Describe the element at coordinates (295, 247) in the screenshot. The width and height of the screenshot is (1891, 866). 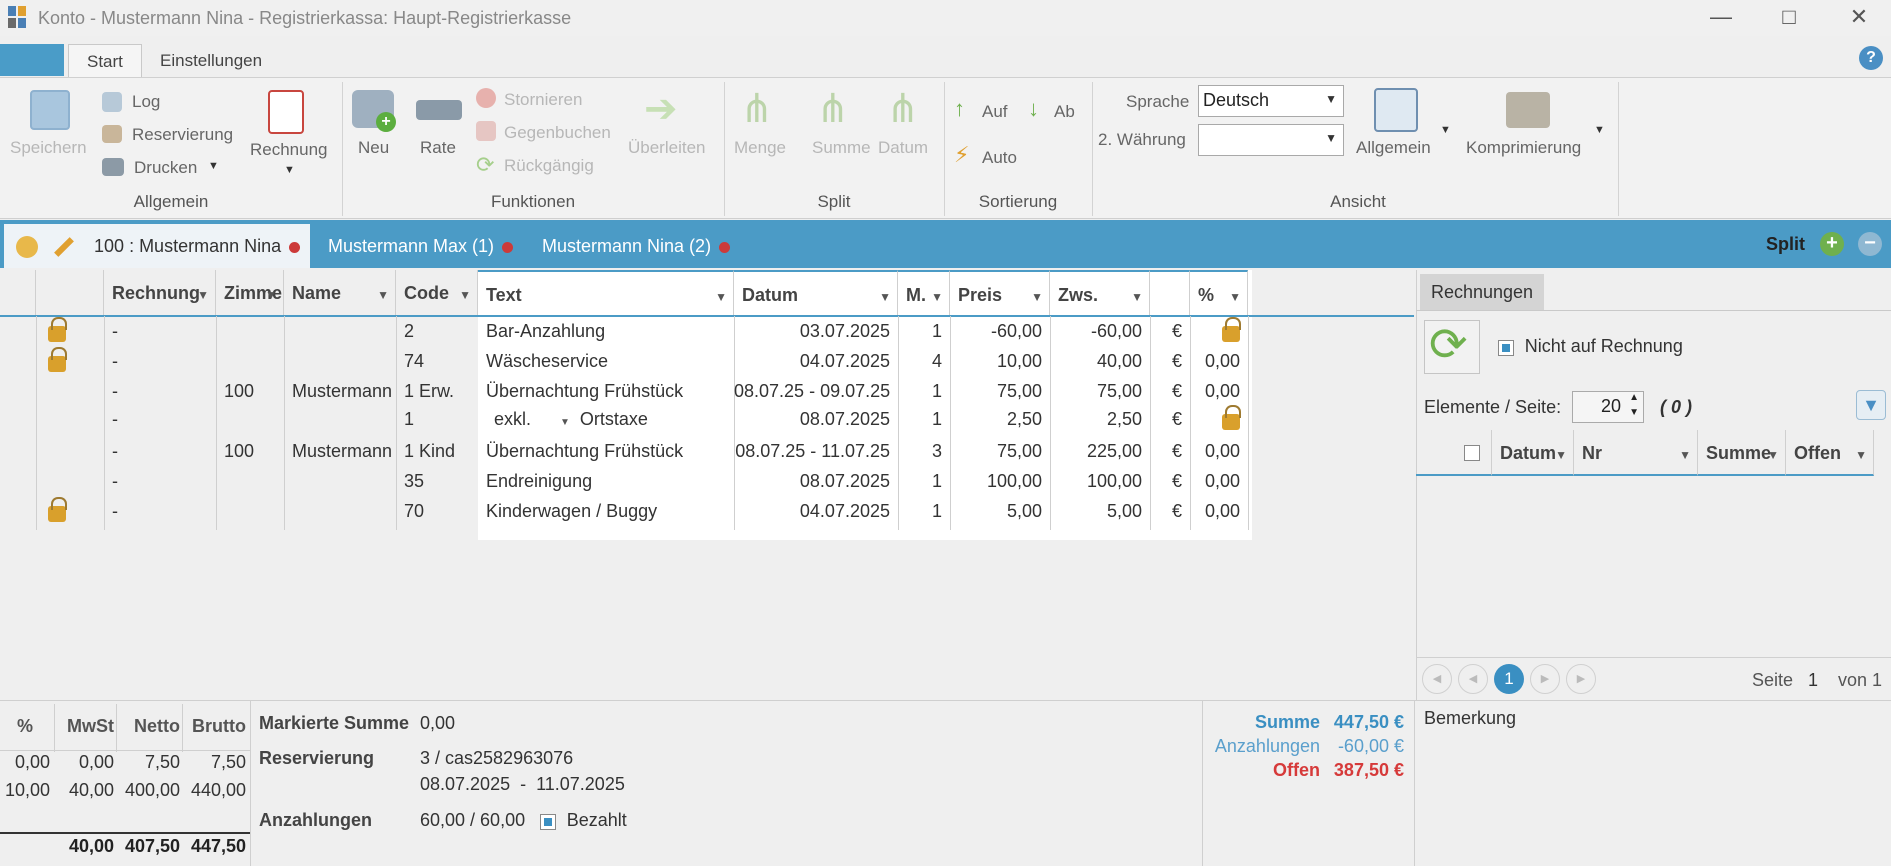
I see `status-dot-icon` at that location.